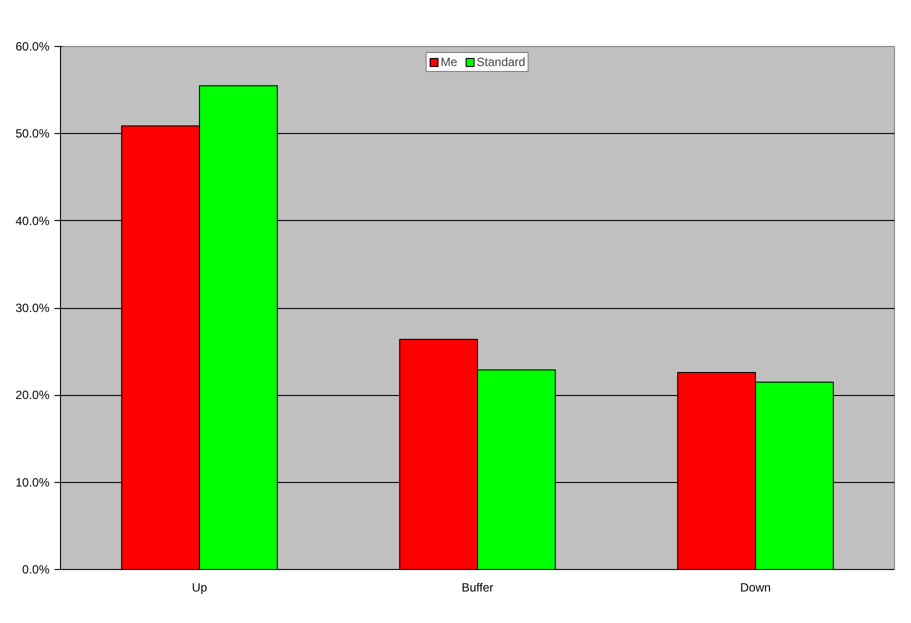  What do you see at coordinates (478, 587) in the screenshot?
I see `x-tick-label: Buffer` at bounding box center [478, 587].